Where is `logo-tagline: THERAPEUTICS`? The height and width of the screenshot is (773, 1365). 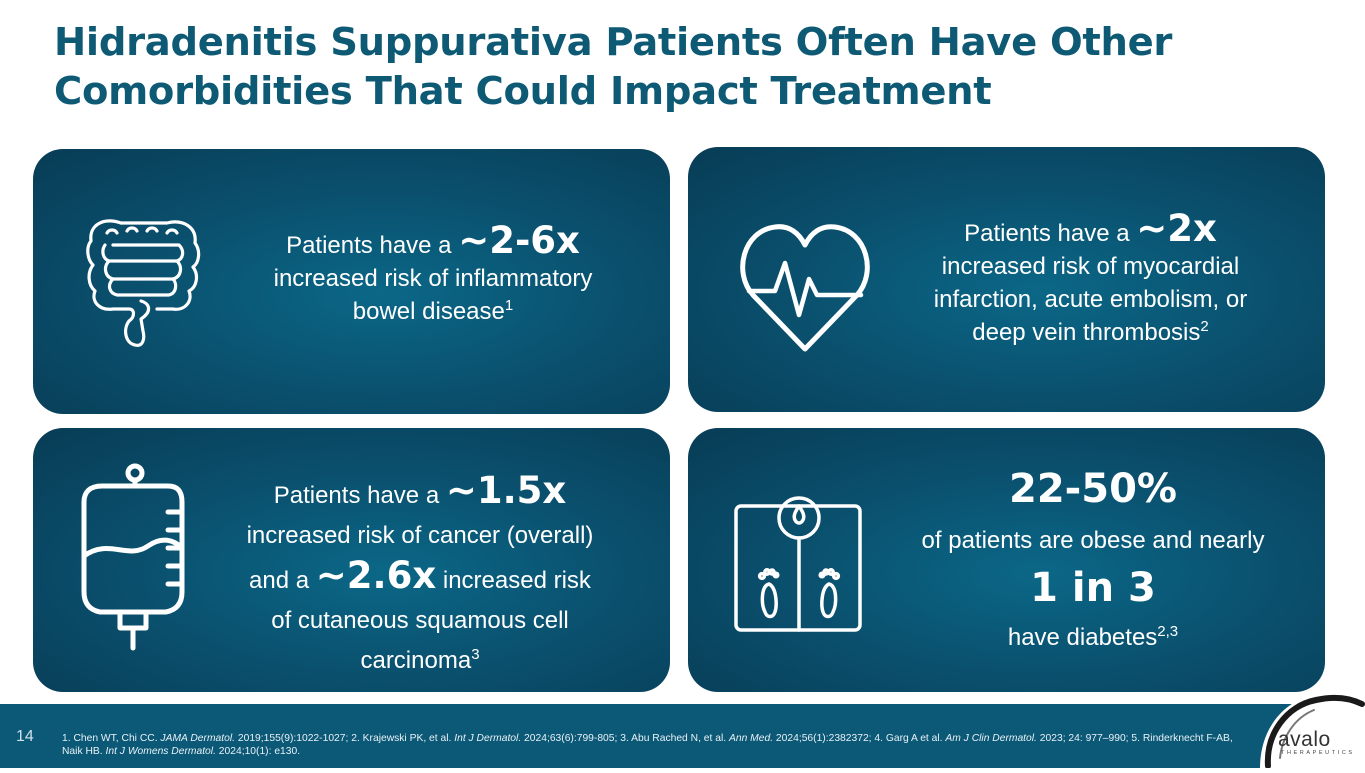 logo-tagline: THERAPEUTICS is located at coordinates (1318, 753).